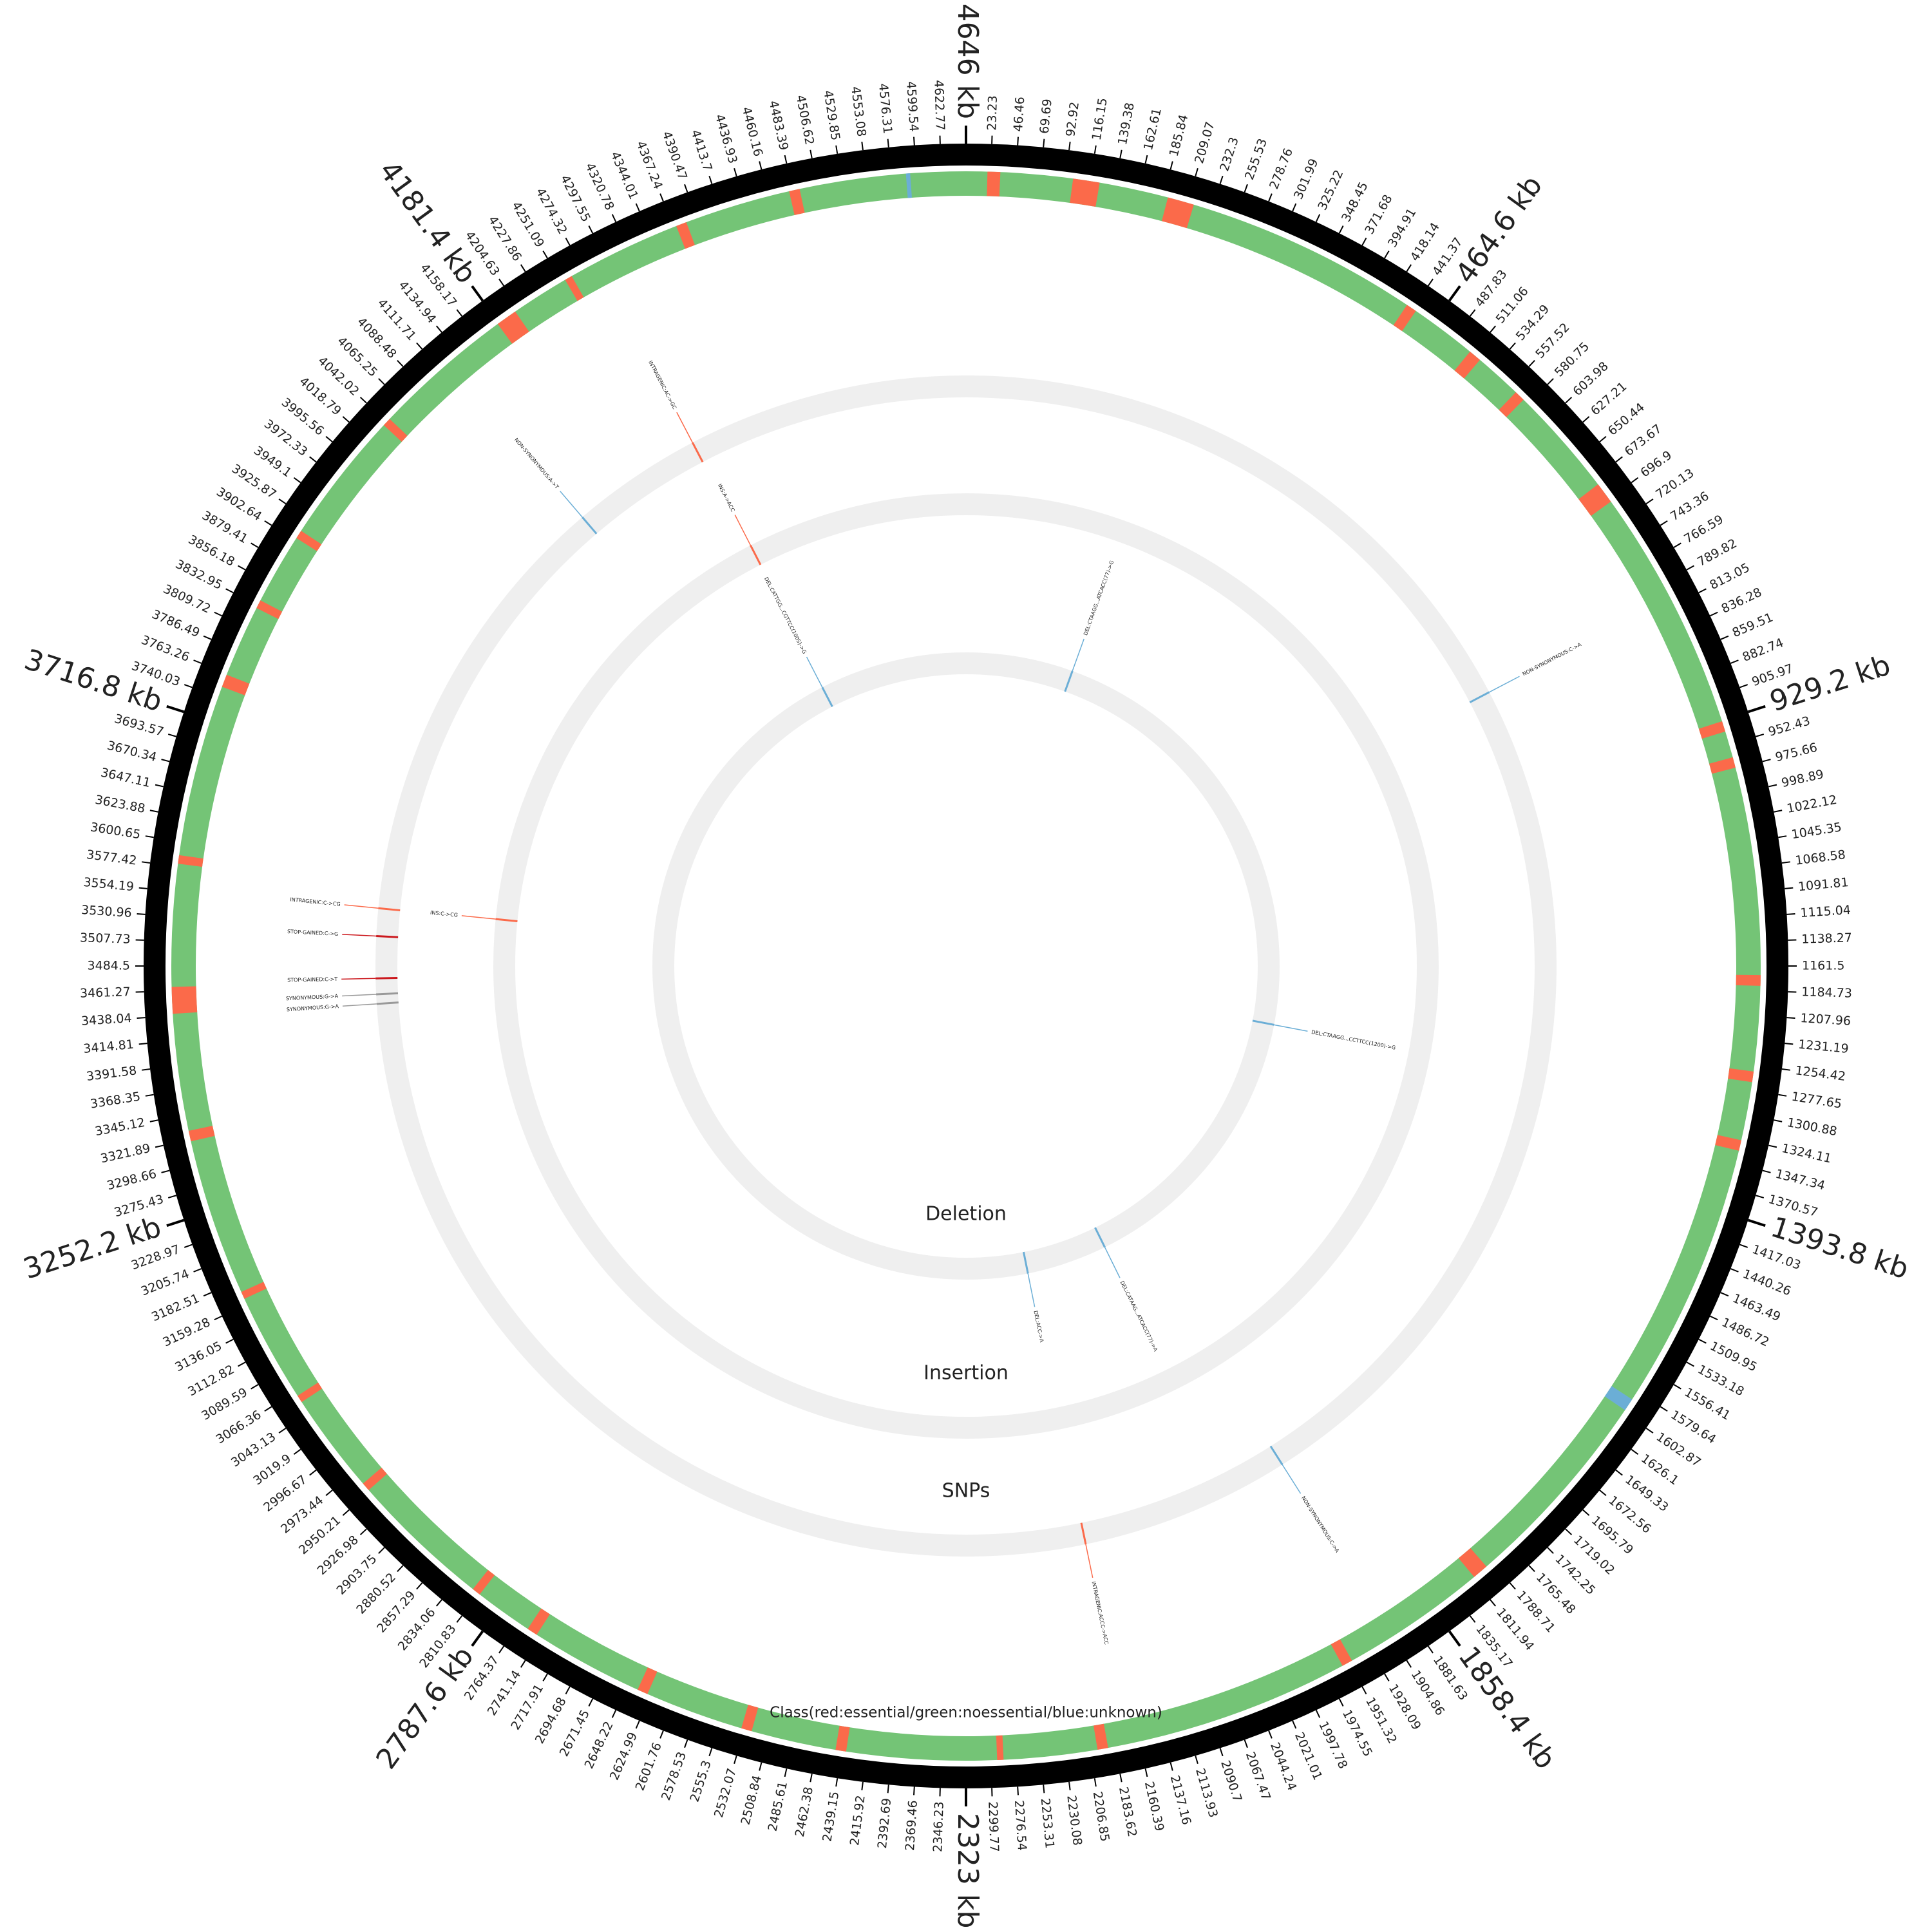 This screenshot has width=1932, height=1932. Describe the element at coordinates (106, 1019) in the screenshot. I see `tick-label: 3438.04` at that location.